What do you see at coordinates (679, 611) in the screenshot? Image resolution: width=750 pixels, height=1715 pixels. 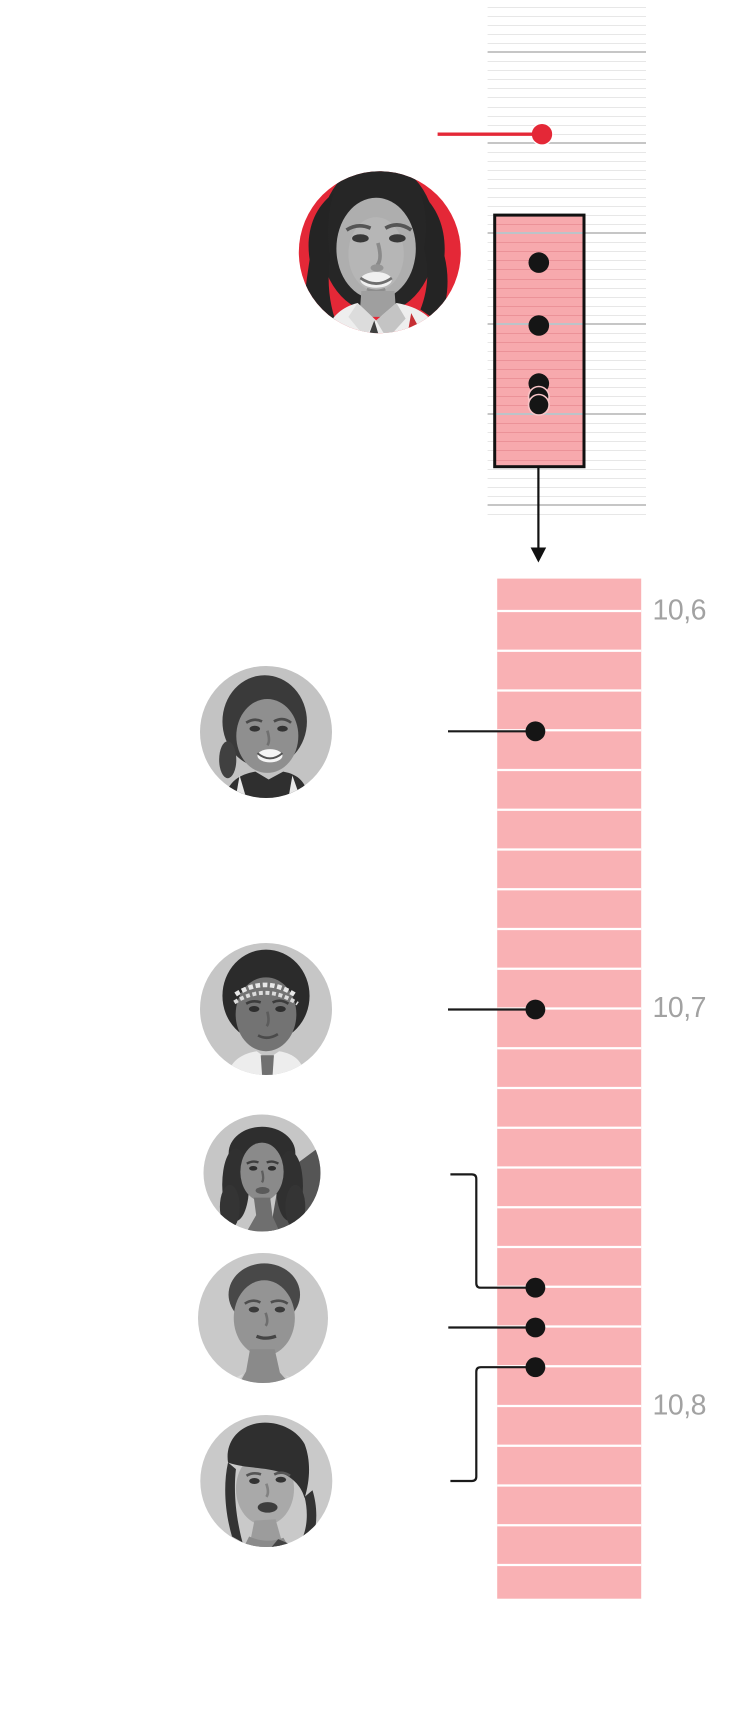 I see `svg-text: 10,6` at bounding box center [679, 611].